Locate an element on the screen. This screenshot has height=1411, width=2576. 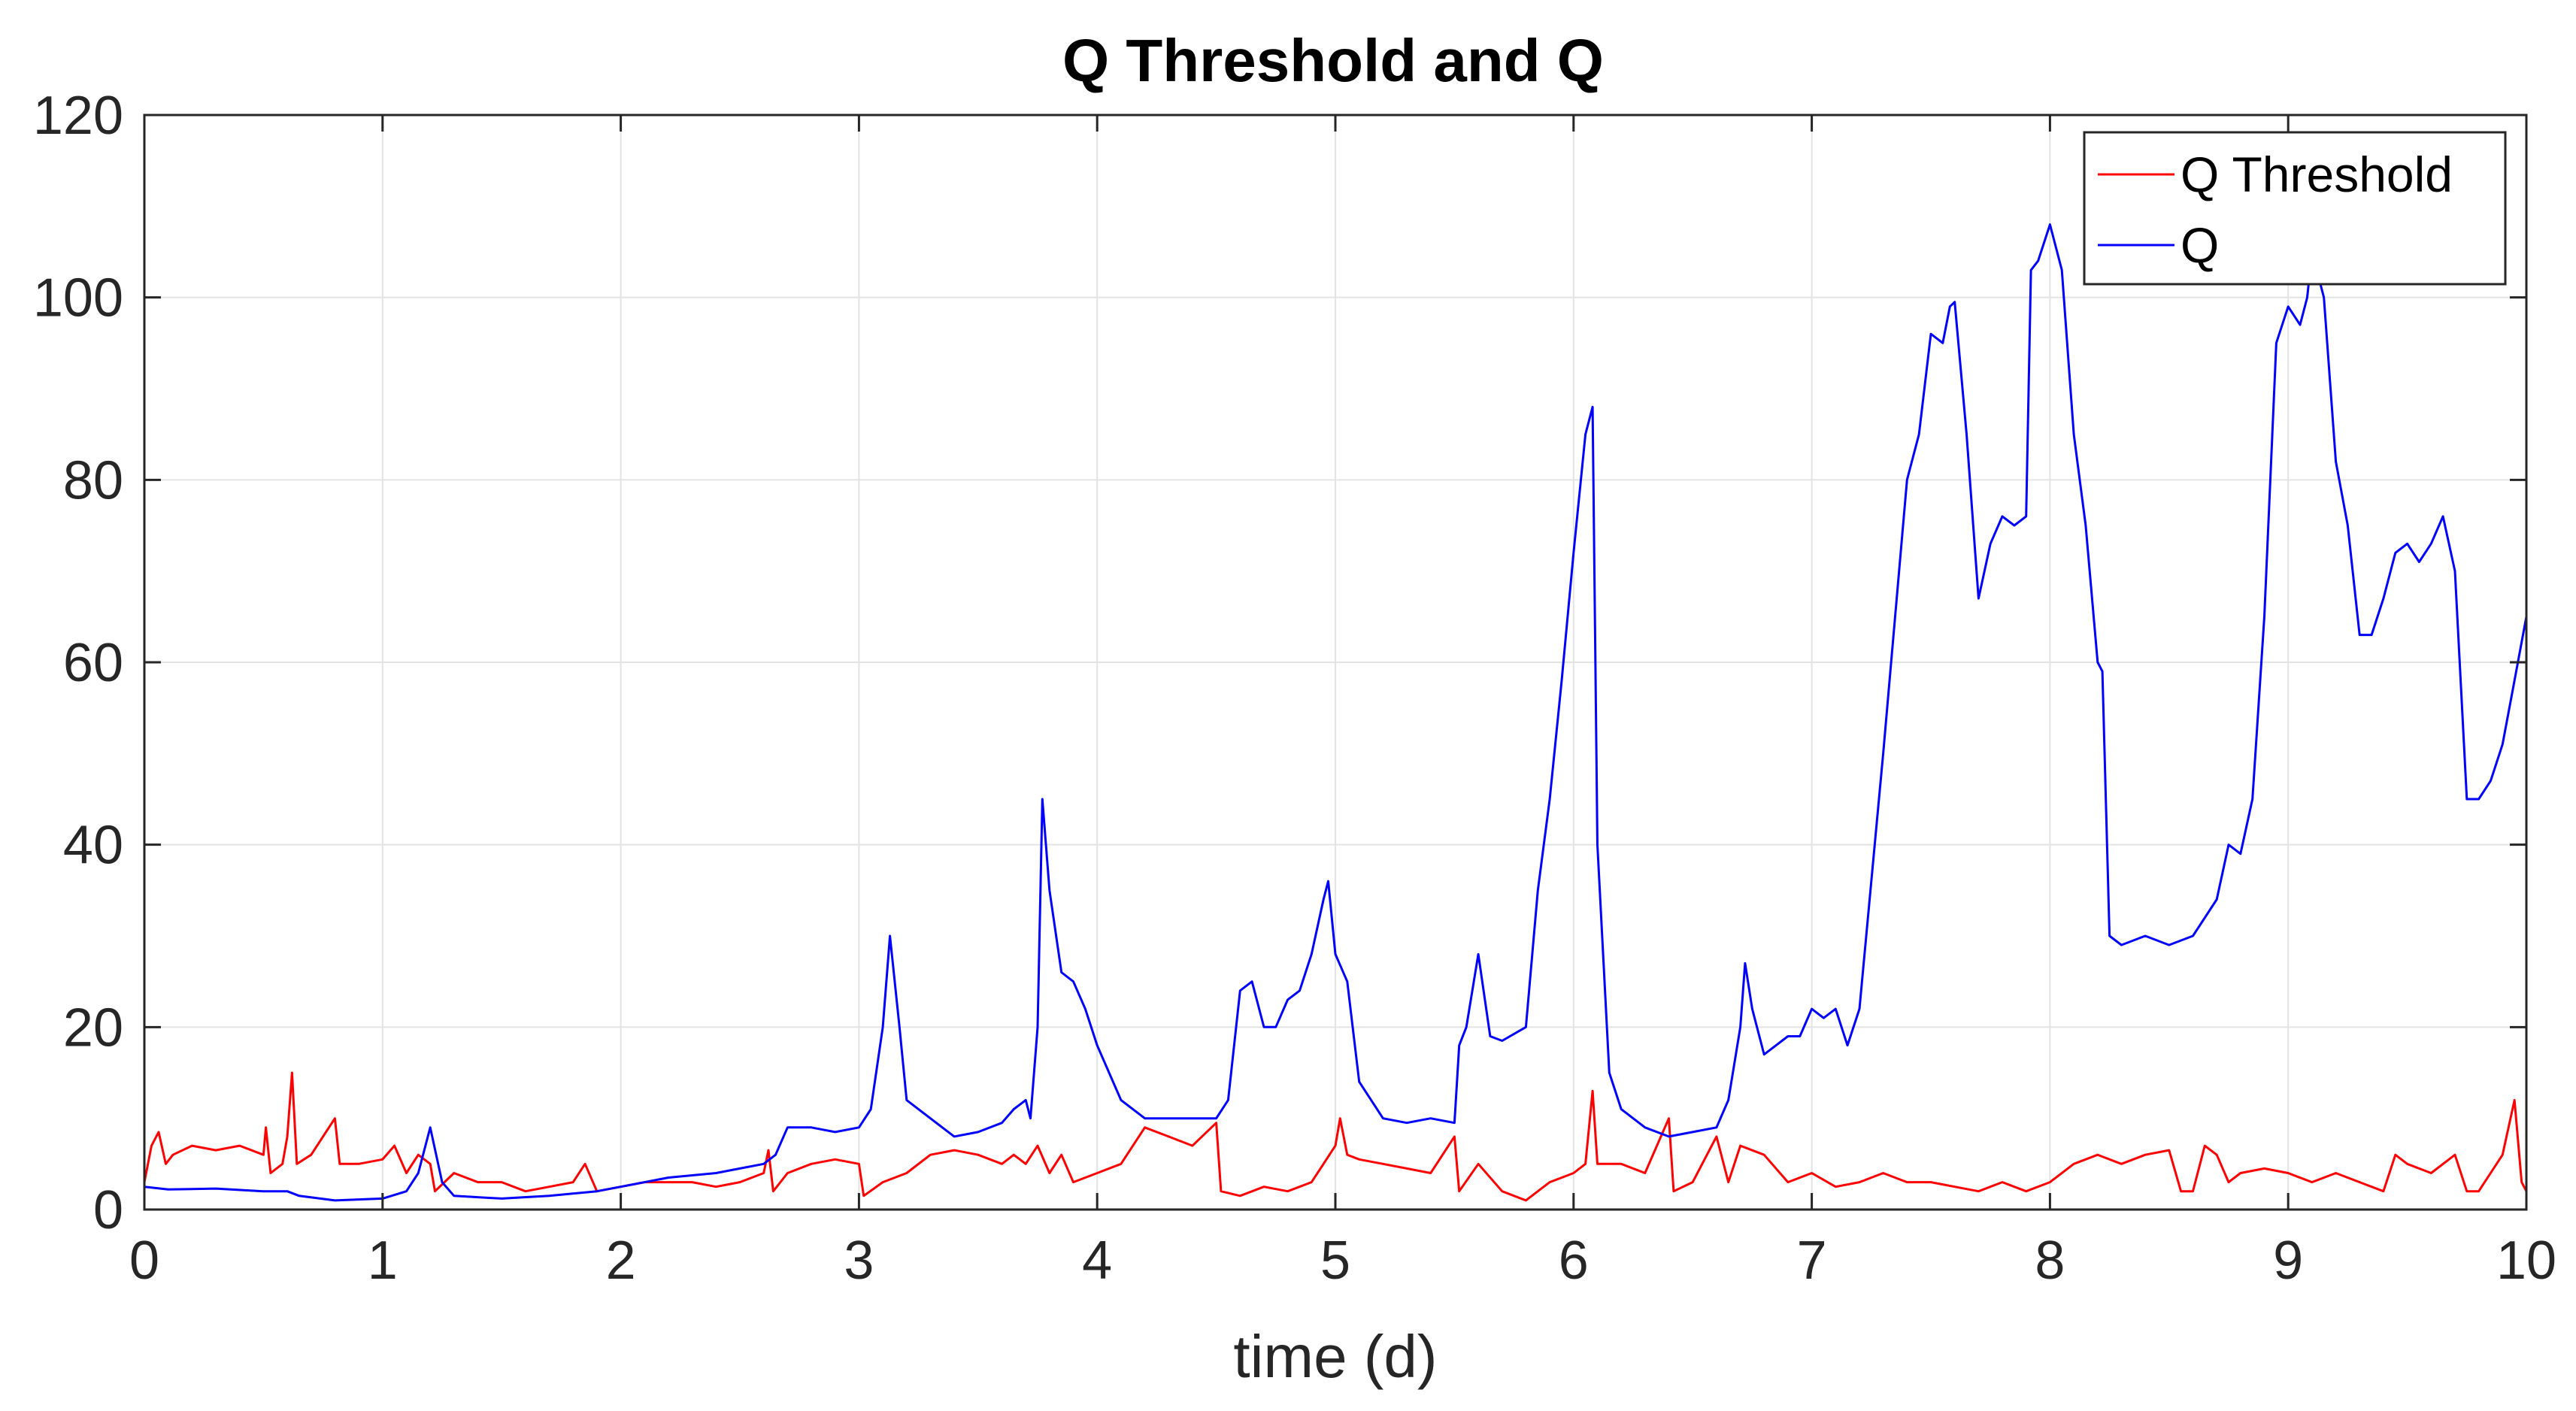
x-tick-label: 1 is located at coordinates (383, 1261).